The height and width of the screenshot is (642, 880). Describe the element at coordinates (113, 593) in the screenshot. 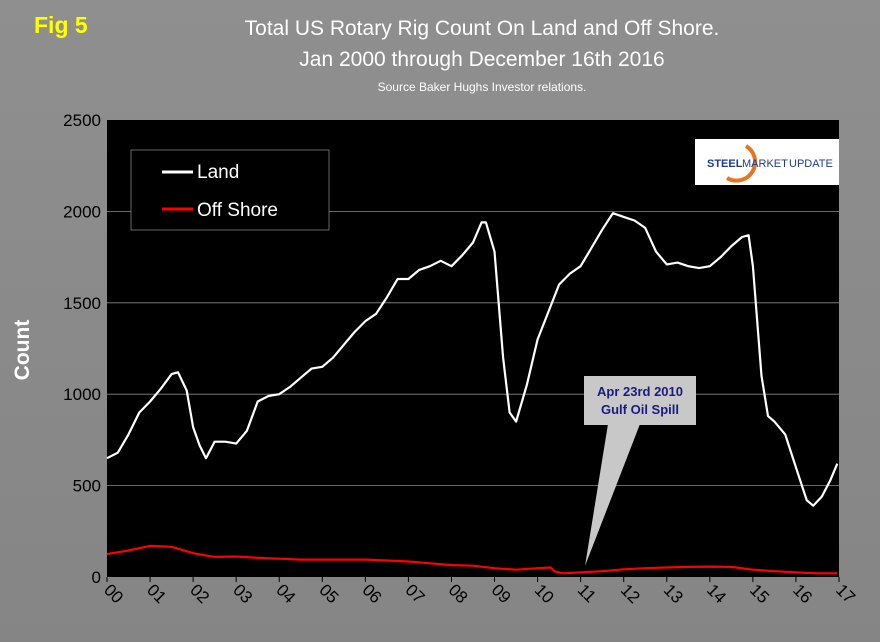

I see `x-tick-label: 00` at that location.